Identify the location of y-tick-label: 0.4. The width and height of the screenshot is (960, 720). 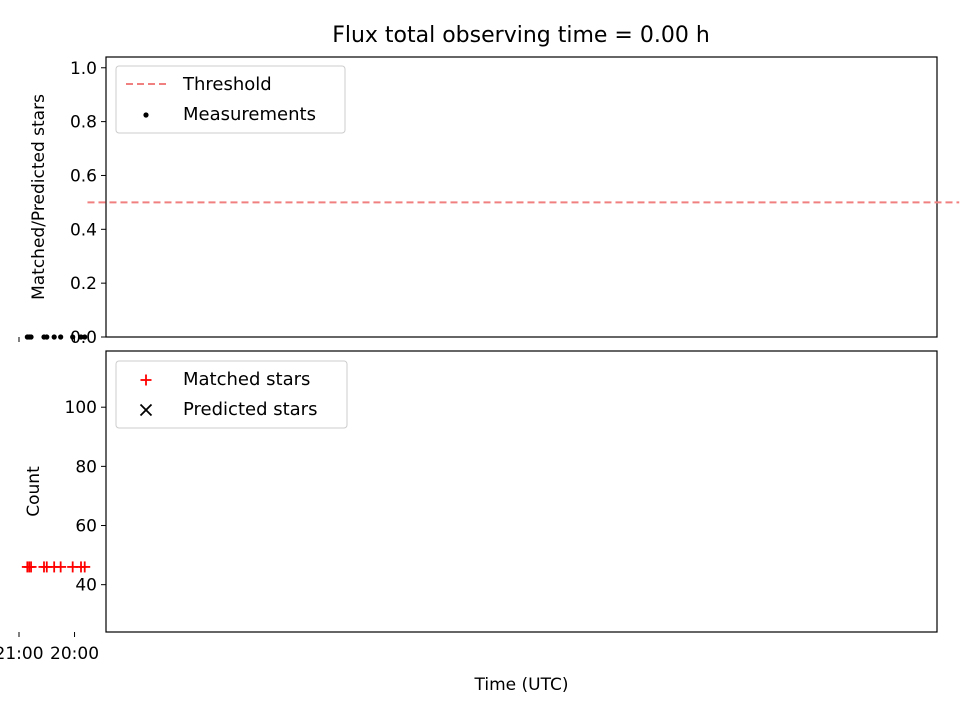
(83, 230).